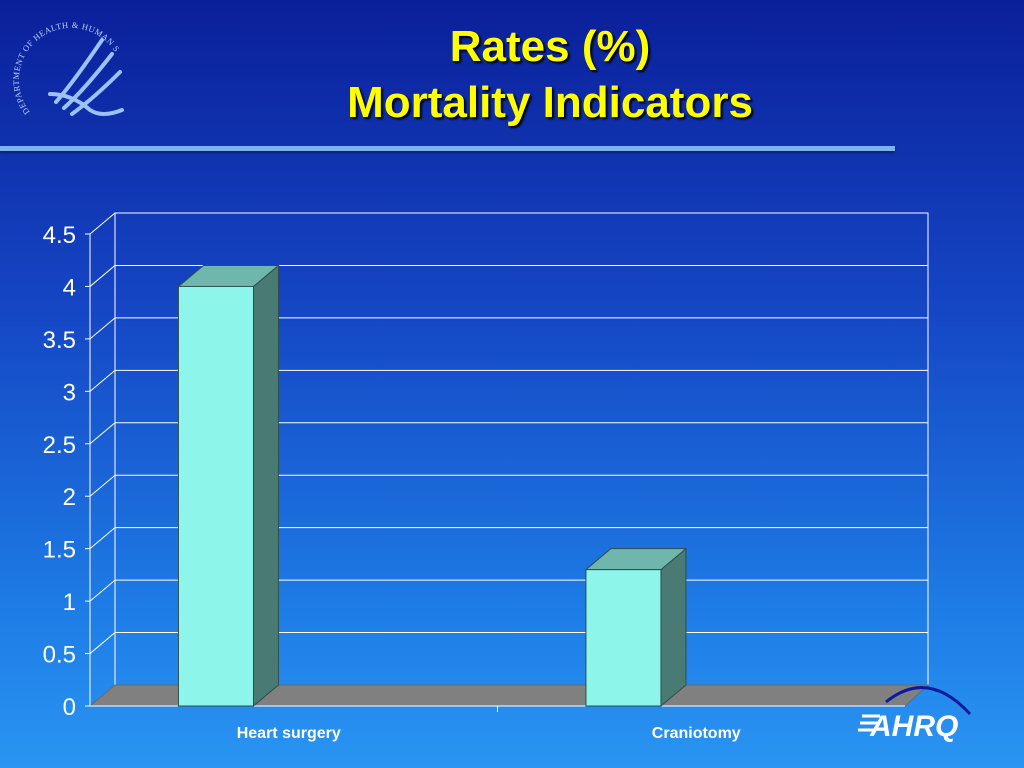 This screenshot has height=768, width=1024. I want to click on y-tick-label: 3.5, so click(59, 340).